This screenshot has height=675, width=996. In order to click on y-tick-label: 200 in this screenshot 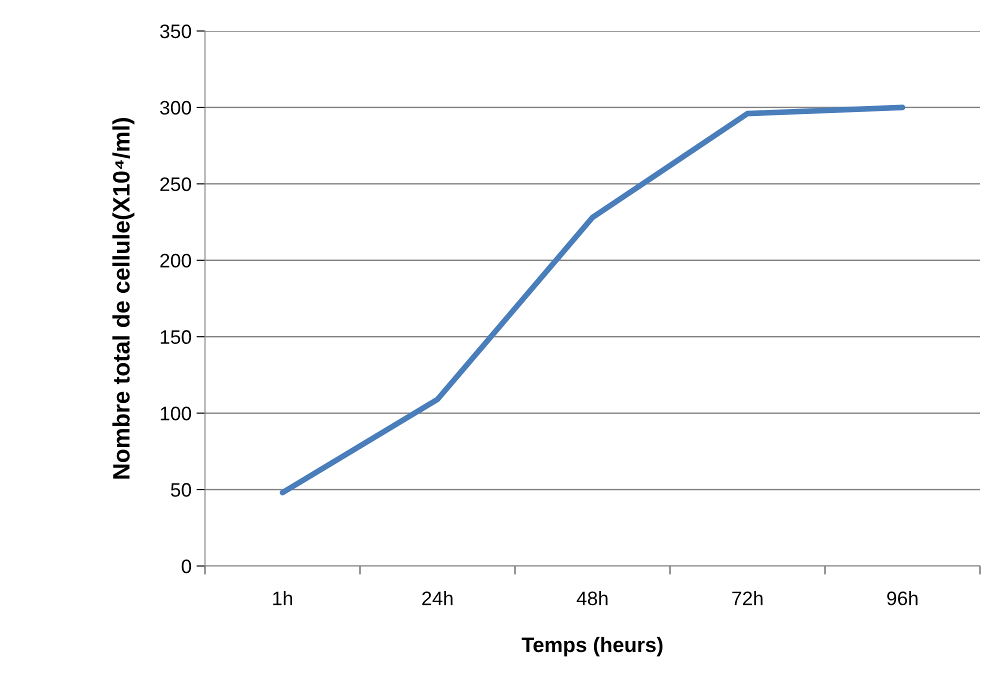, I will do `click(176, 261)`.